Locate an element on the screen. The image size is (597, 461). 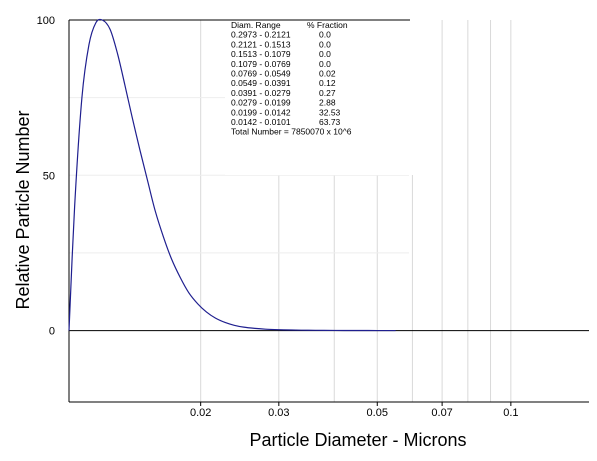
y-axis-title: Relative Particle Number is located at coordinates (23, 209).